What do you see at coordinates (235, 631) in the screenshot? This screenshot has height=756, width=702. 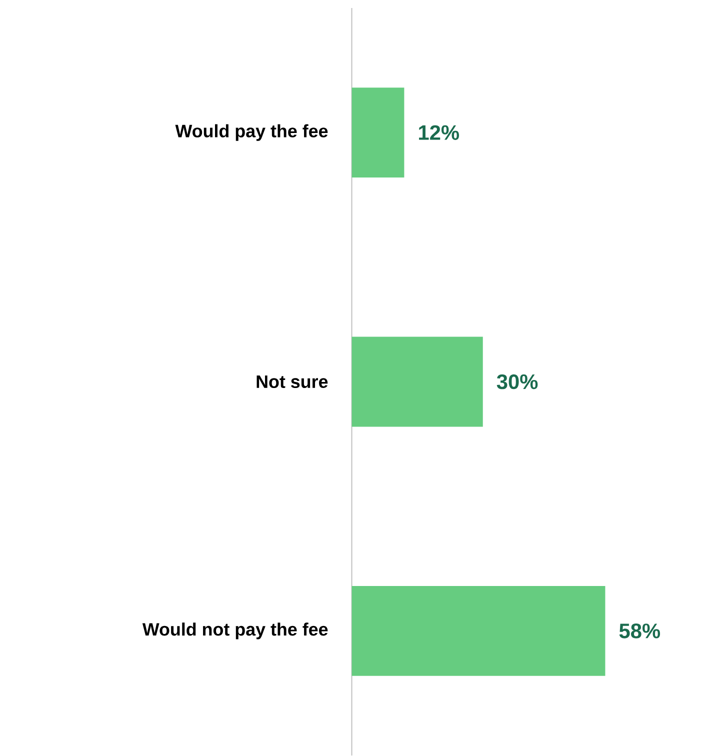 I see `y-tick-label: Would not pay the fee` at bounding box center [235, 631].